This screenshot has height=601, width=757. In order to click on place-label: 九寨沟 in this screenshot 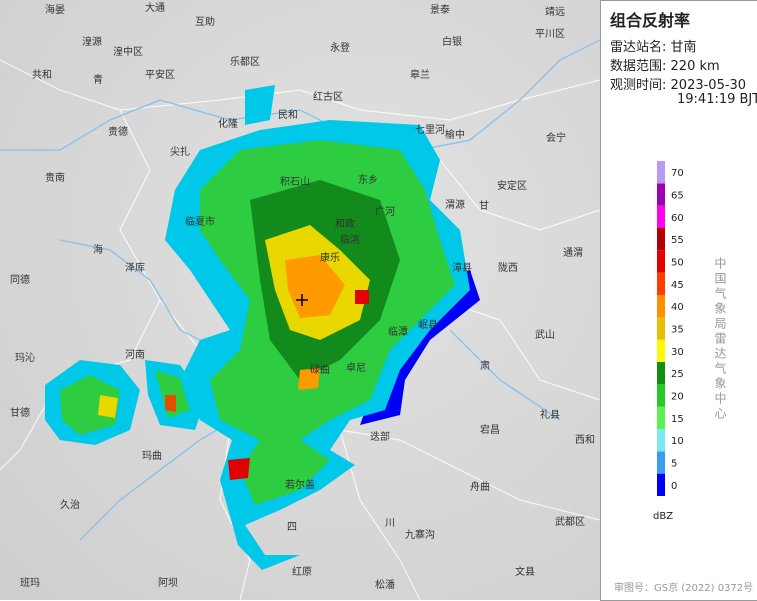, I will do `click(420, 534)`.